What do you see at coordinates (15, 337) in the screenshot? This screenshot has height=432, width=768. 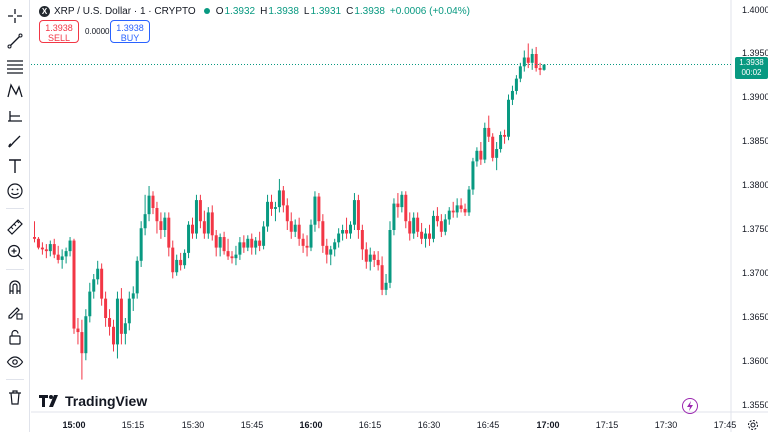 I see `lock-icon` at bounding box center [15, 337].